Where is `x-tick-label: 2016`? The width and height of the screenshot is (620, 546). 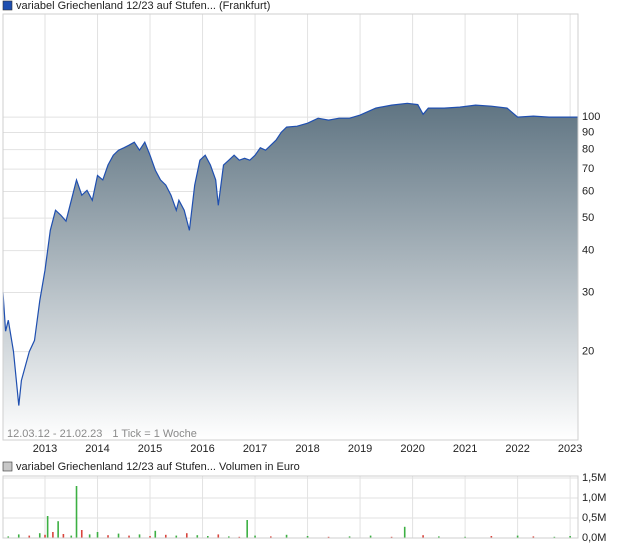 x-tick-label: 2016 is located at coordinates (202, 449).